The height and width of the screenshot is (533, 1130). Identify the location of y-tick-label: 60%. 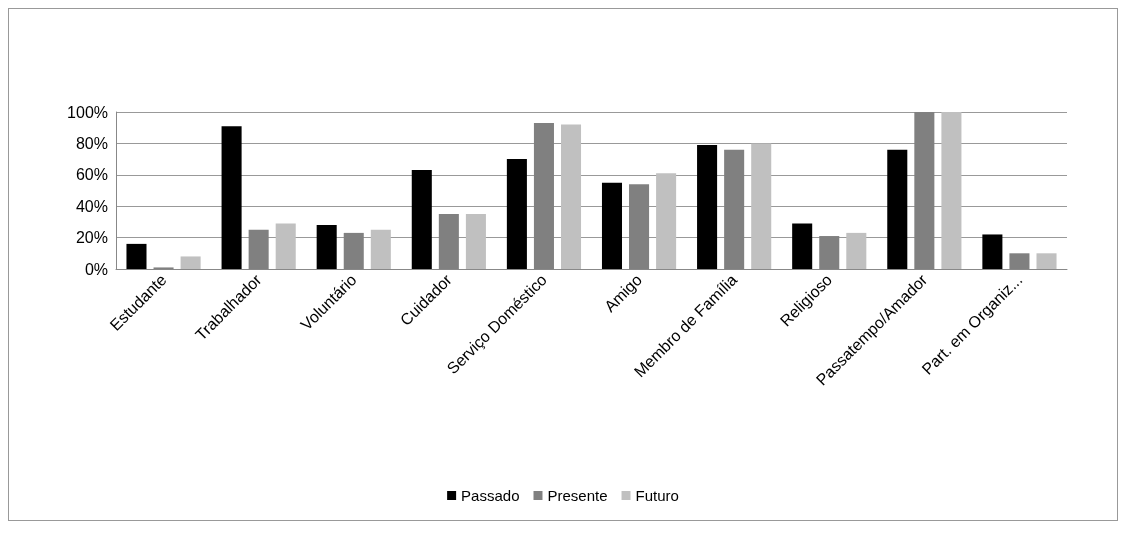
(91, 175).